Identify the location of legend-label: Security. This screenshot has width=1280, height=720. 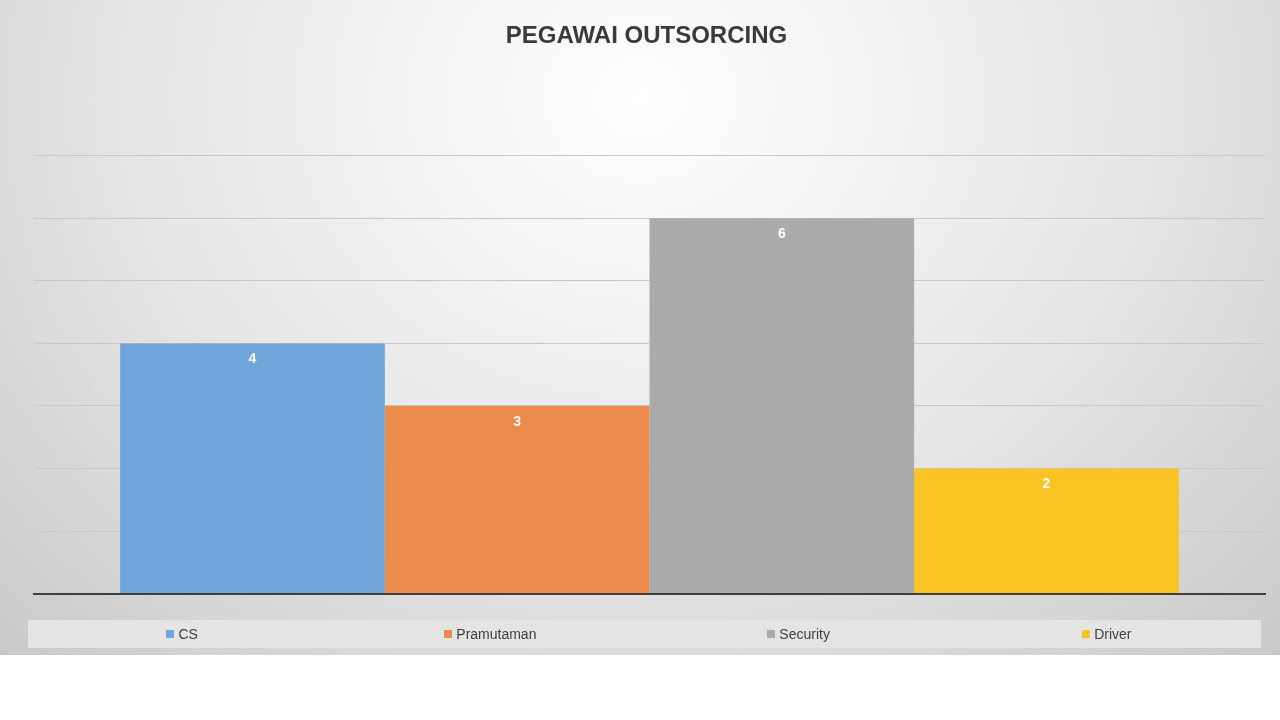
(804, 634).